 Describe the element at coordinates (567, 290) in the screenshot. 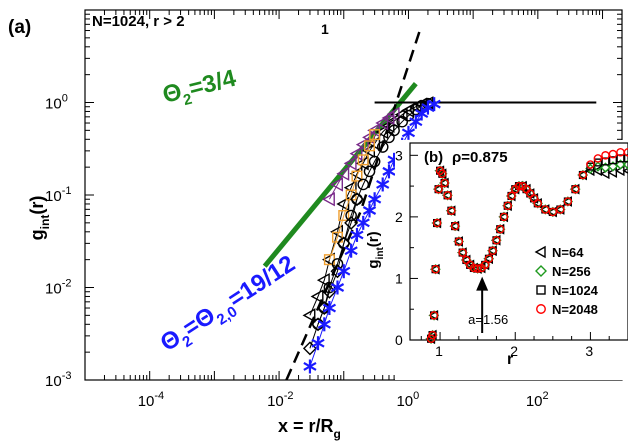

I see `legend-entry: N=1024` at that location.